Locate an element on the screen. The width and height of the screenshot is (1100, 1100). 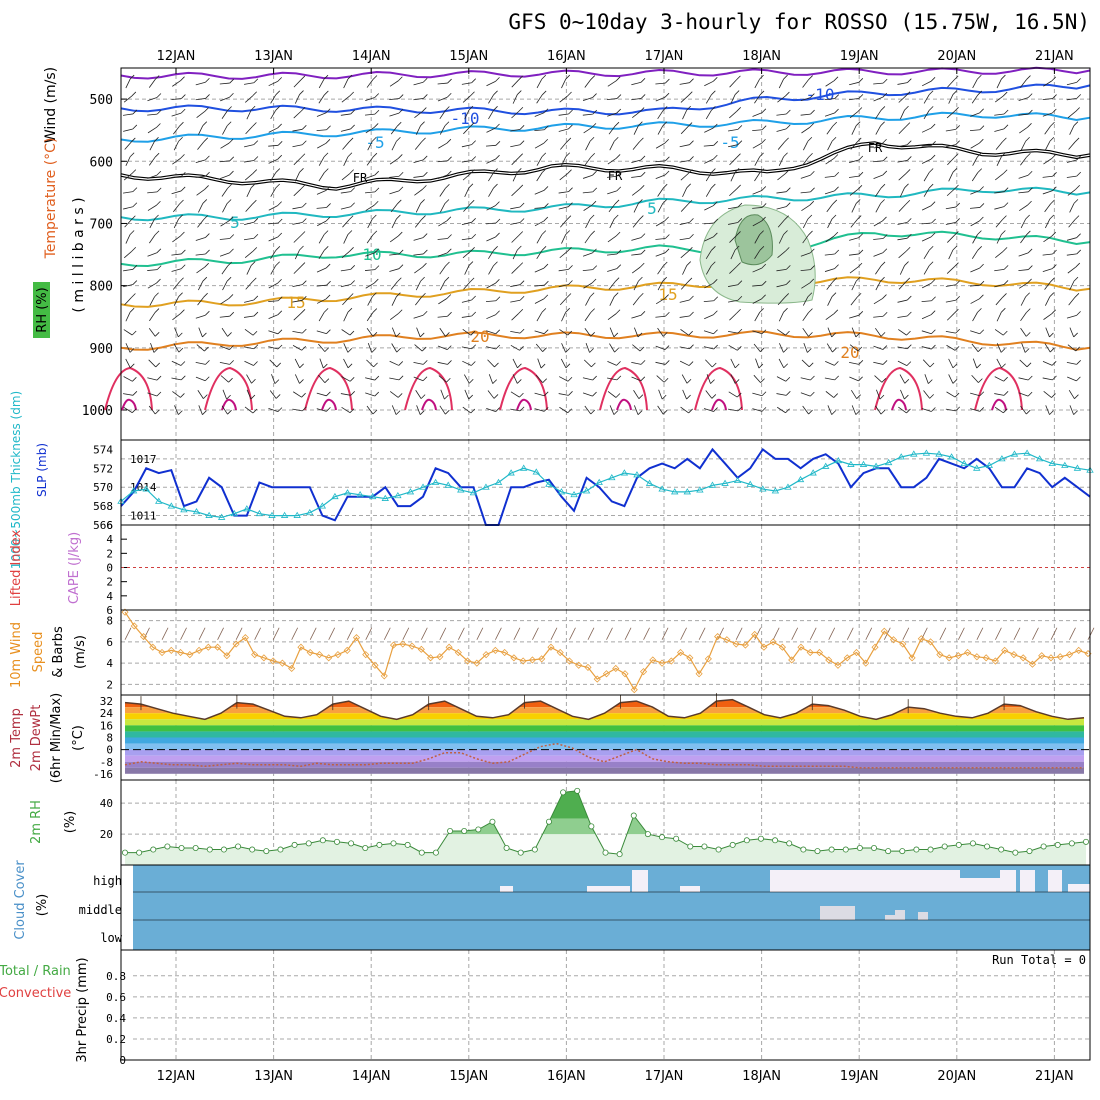
temp-band is located at coordinates (604, 746).